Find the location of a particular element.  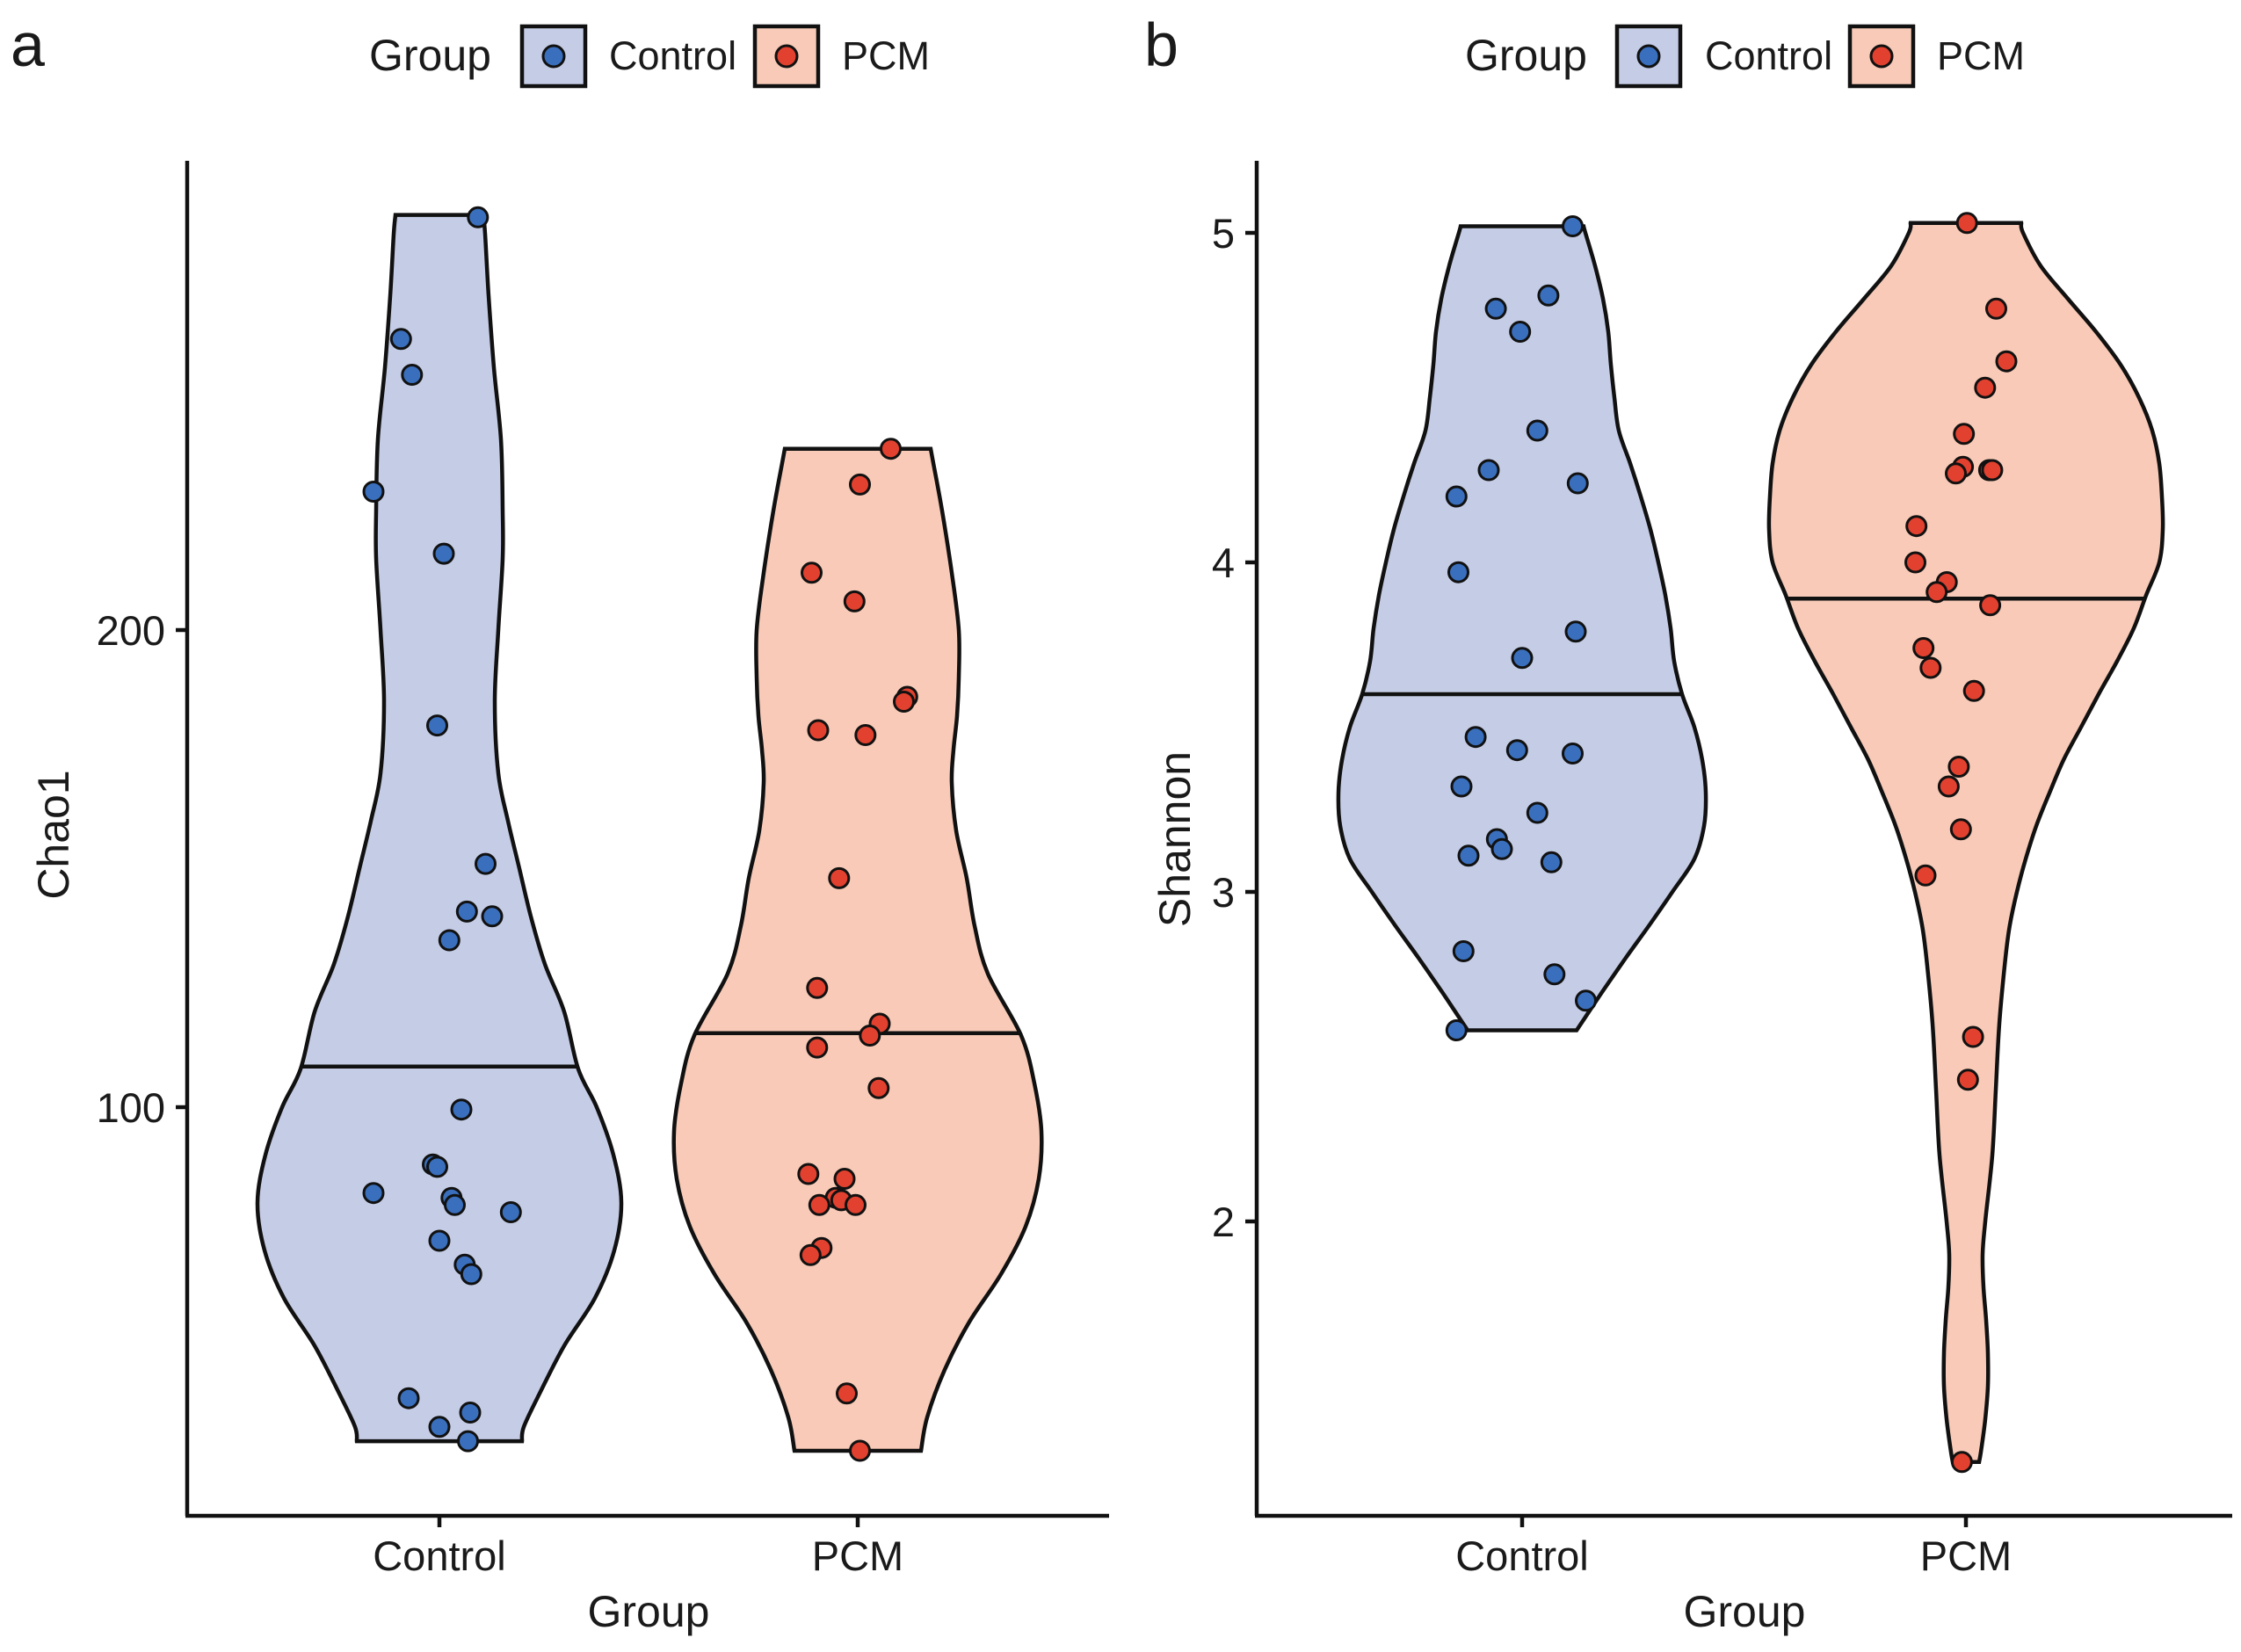

panel-b-y-tick-label: 4 is located at coordinates (1223, 563).